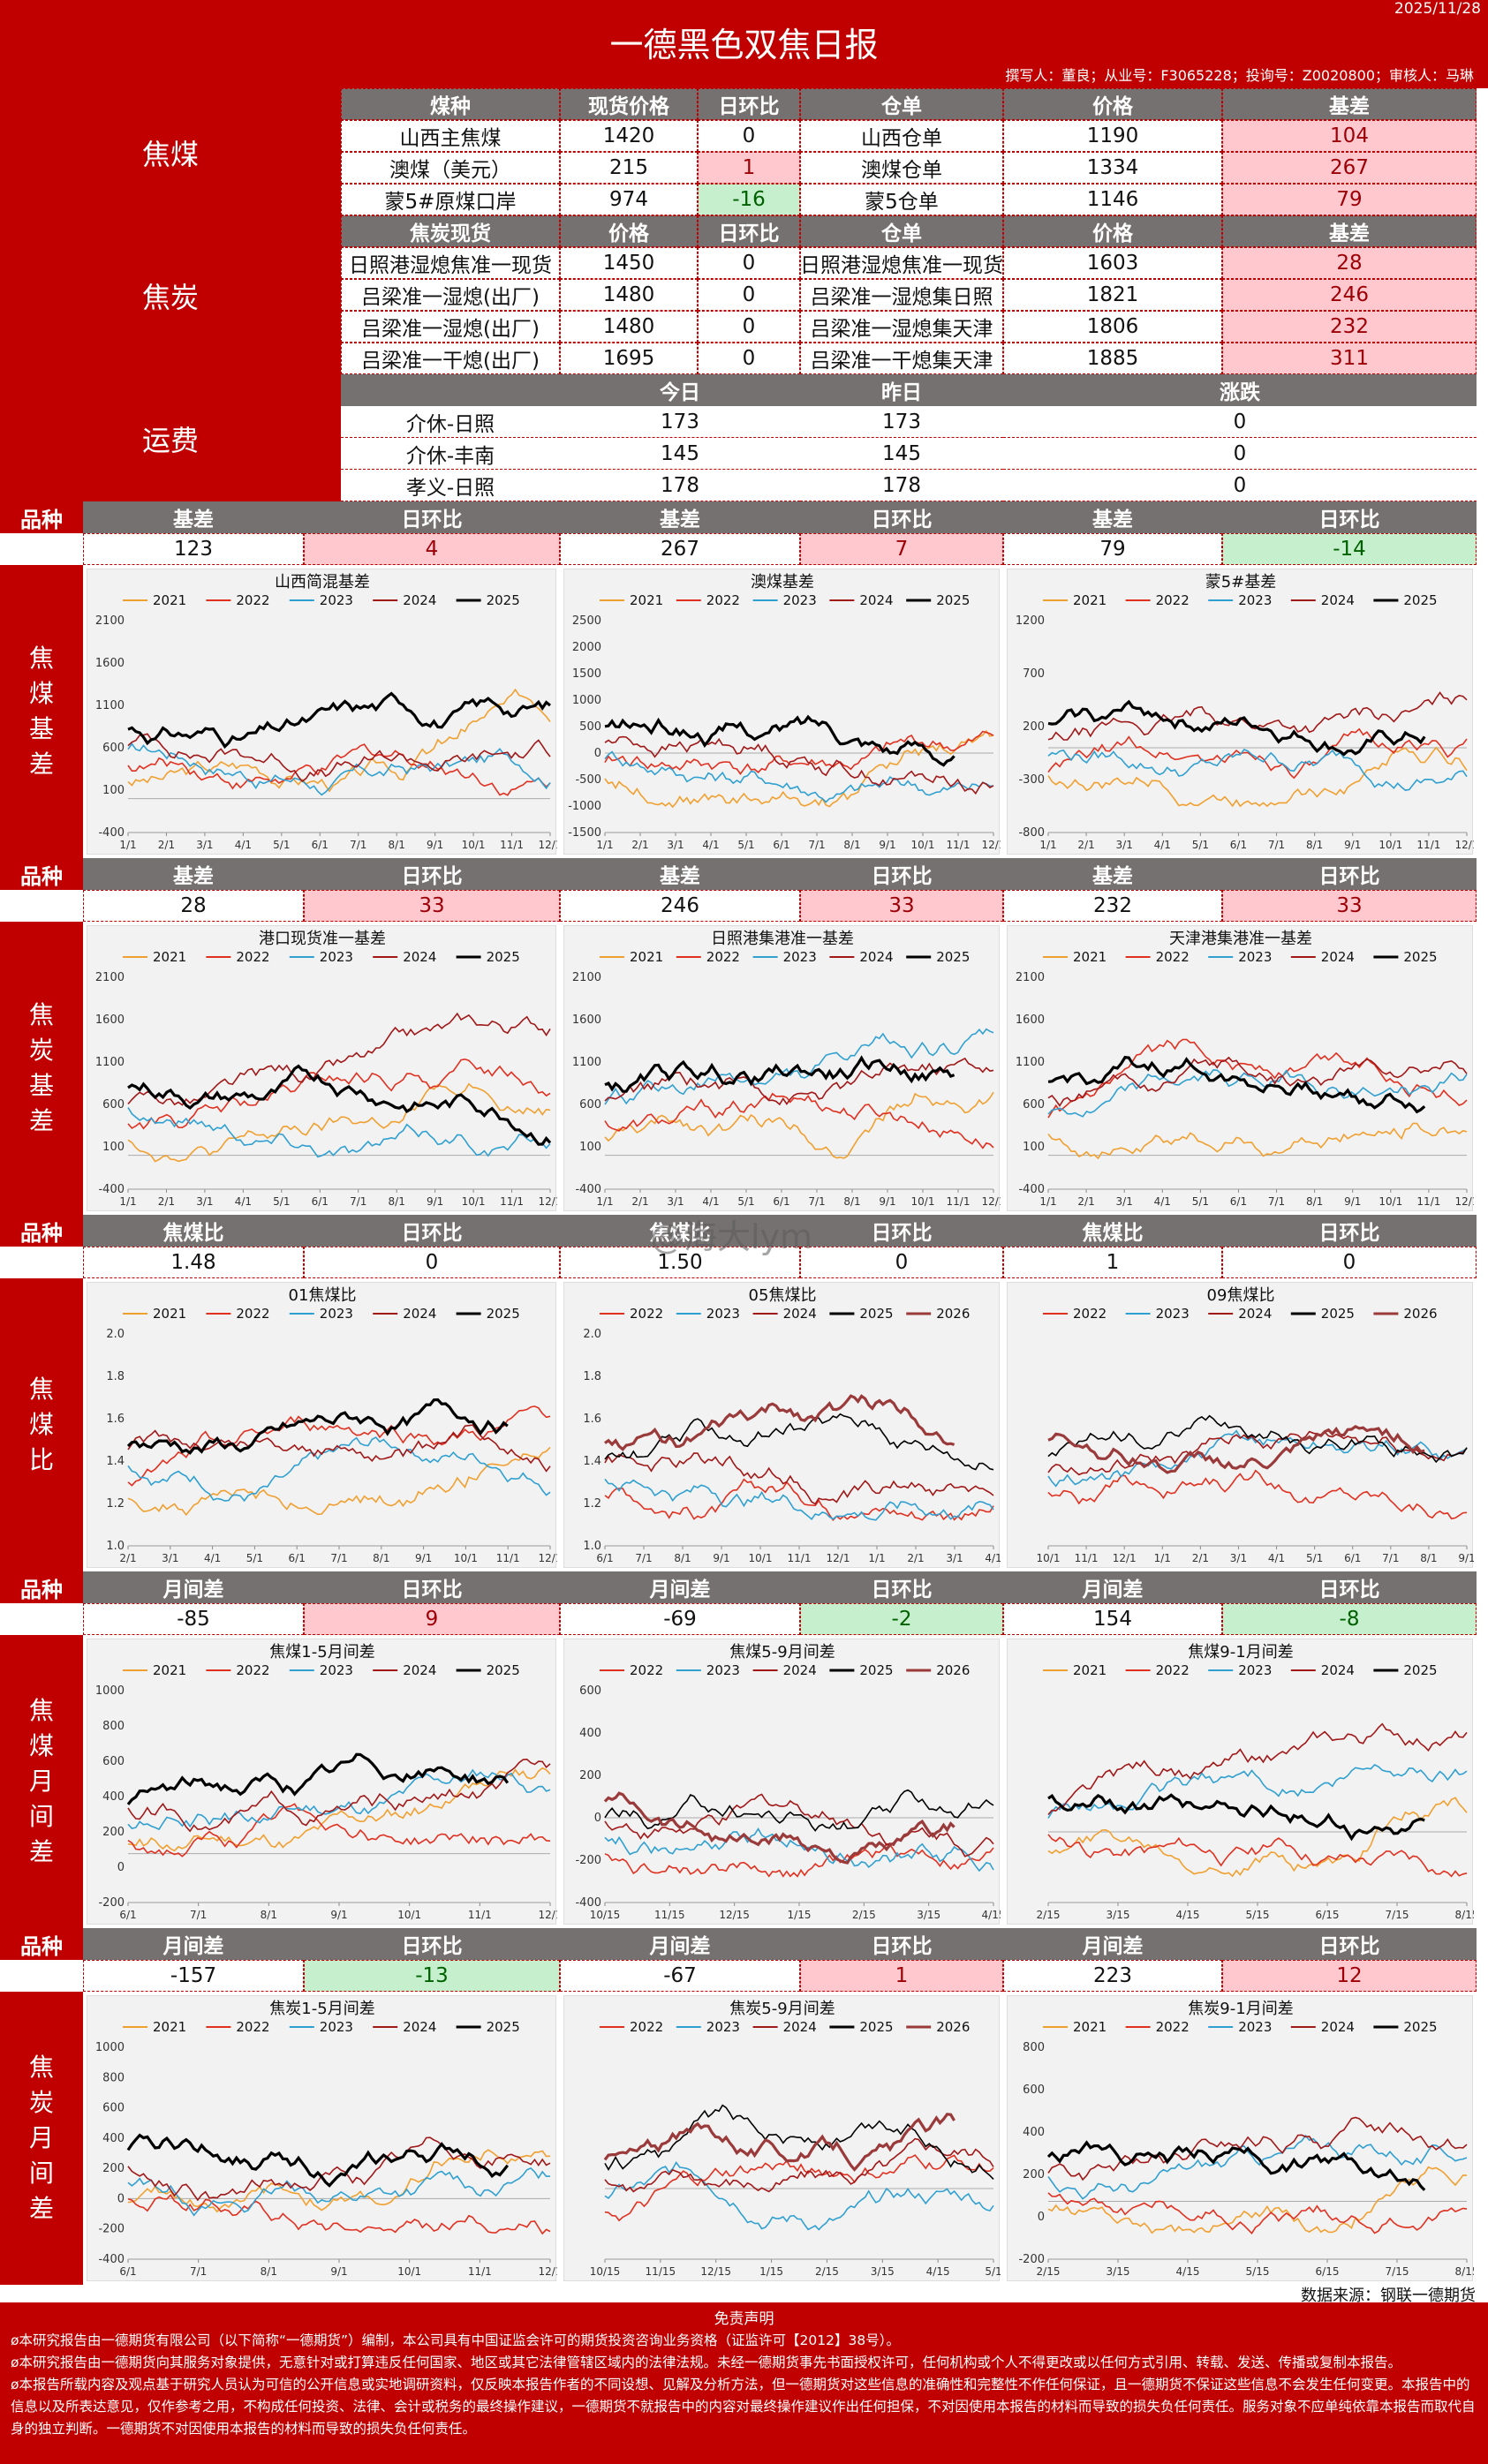 Image resolution: width=1488 pixels, height=2464 pixels. I want to click on legend-label: 2021, so click(646, 600).